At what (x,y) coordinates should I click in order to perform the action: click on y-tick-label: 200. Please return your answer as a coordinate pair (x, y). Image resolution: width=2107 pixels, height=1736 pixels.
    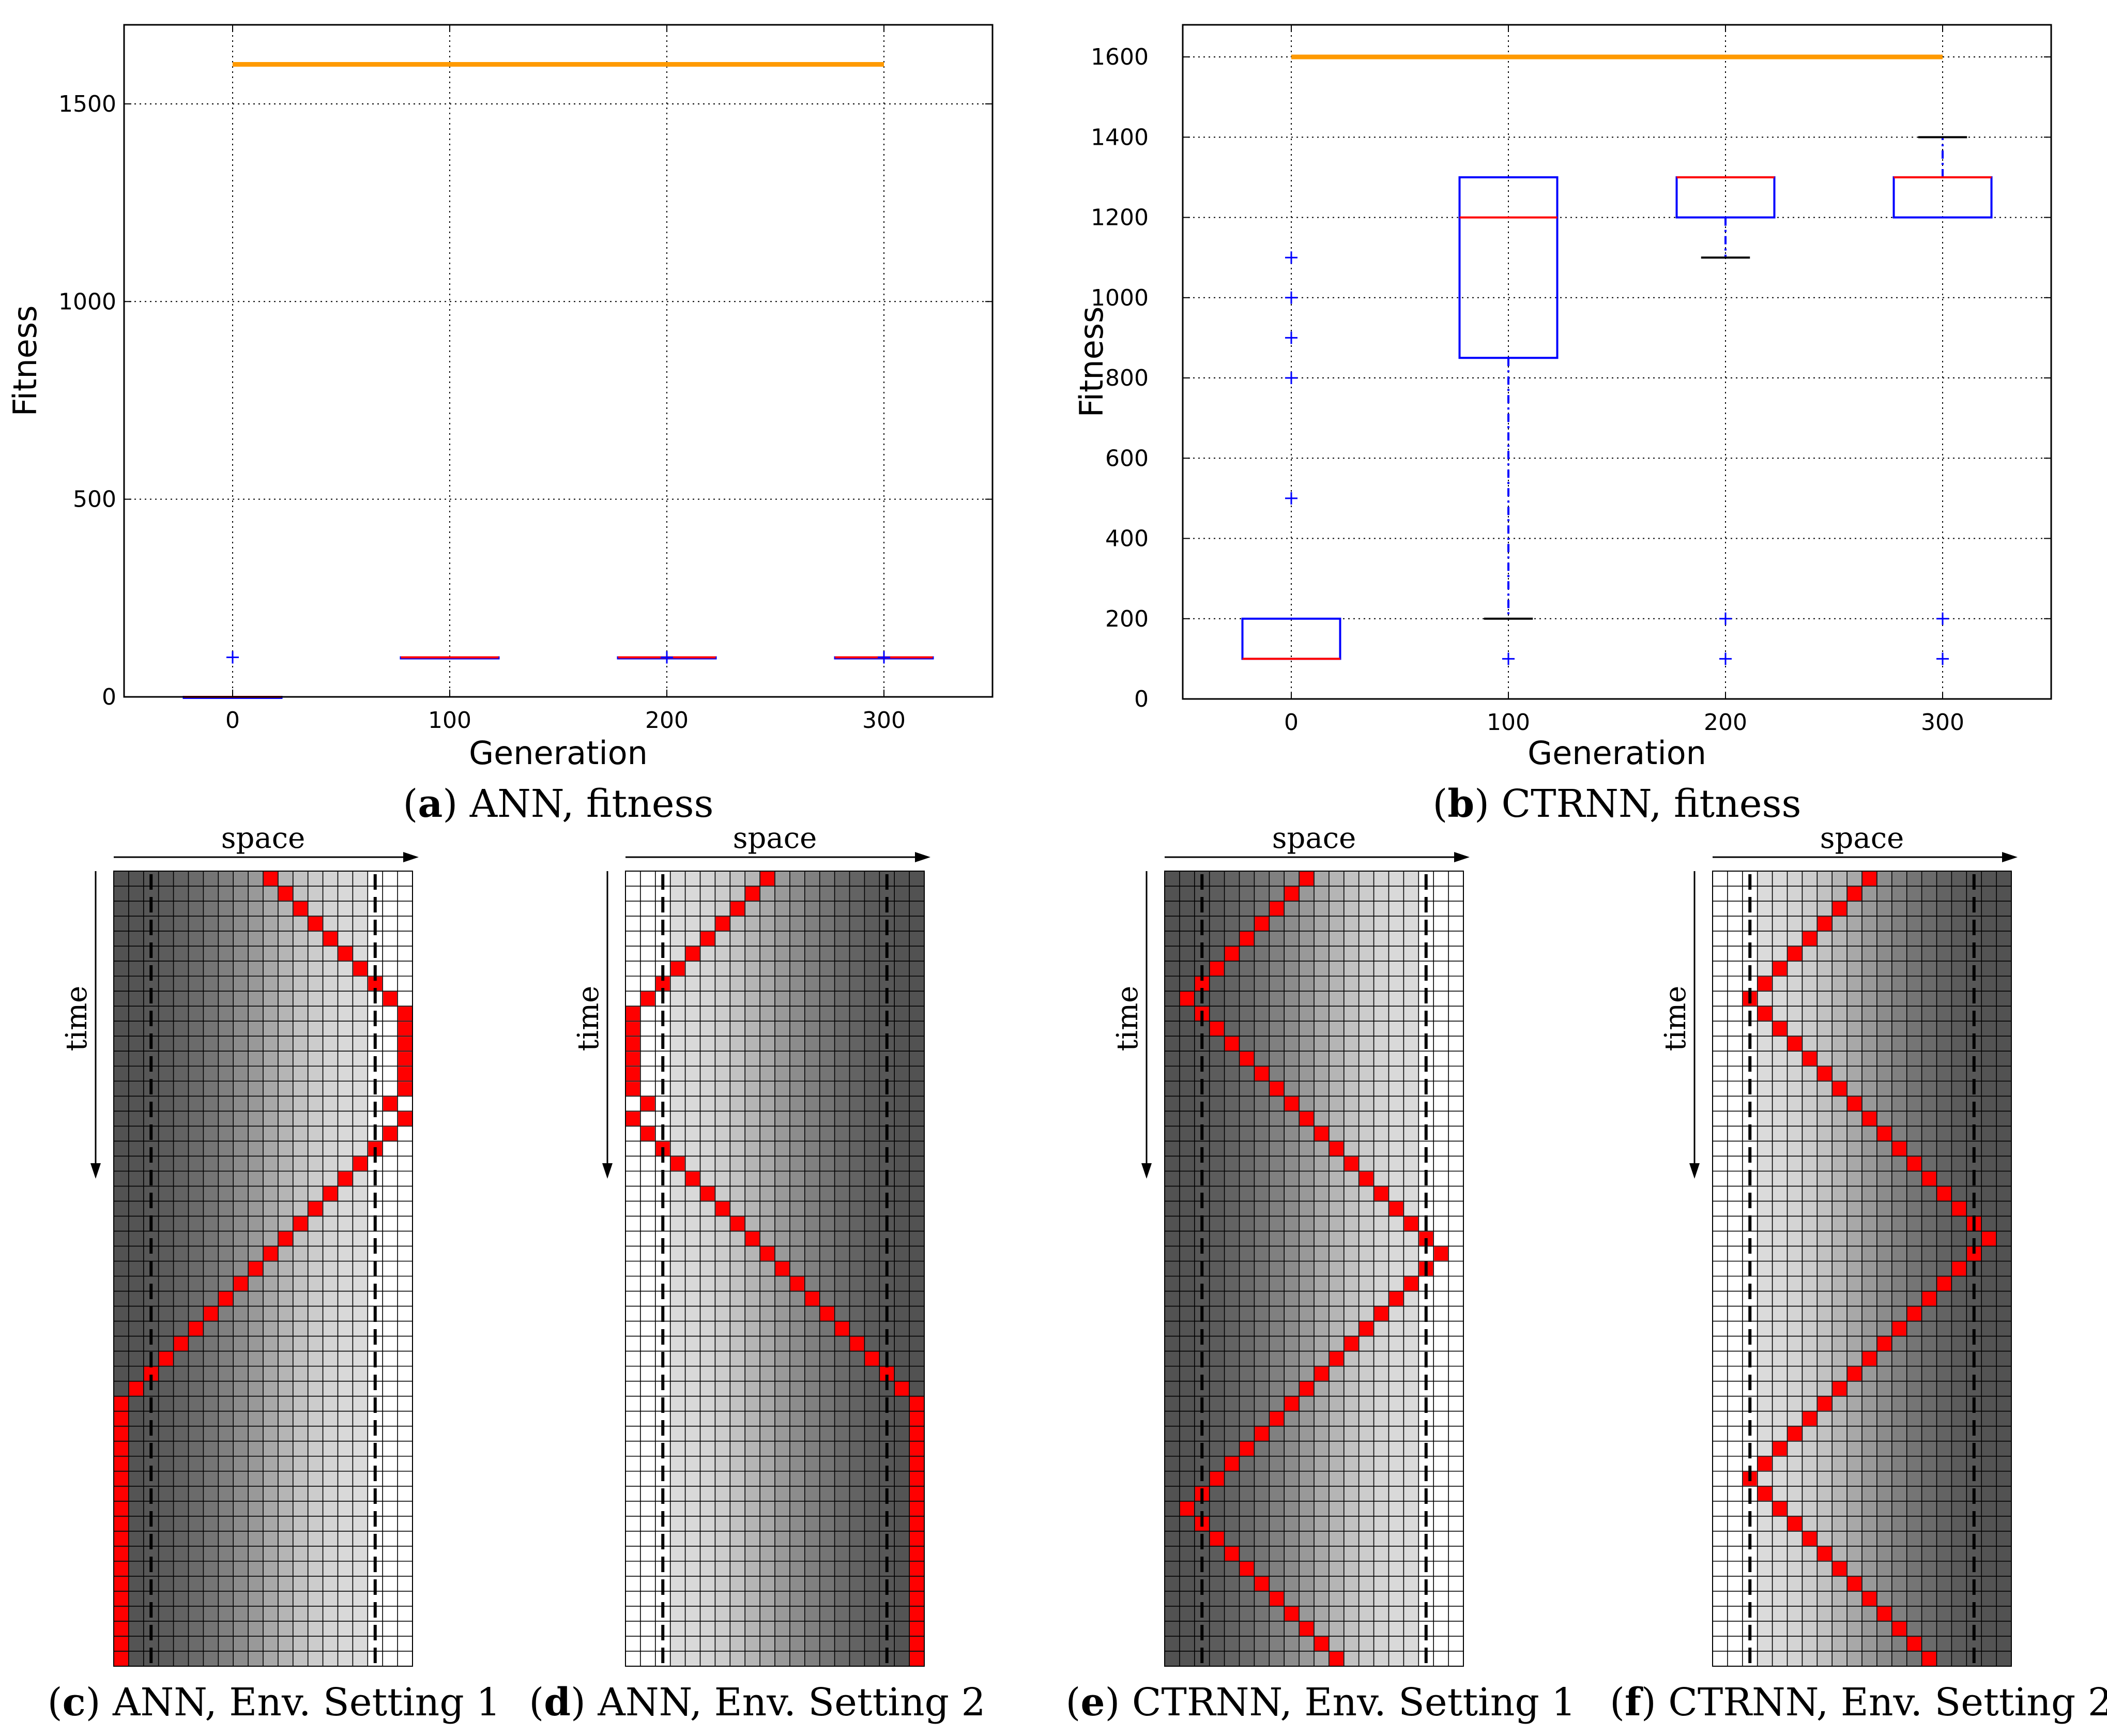
    Looking at the image, I should click on (1127, 619).